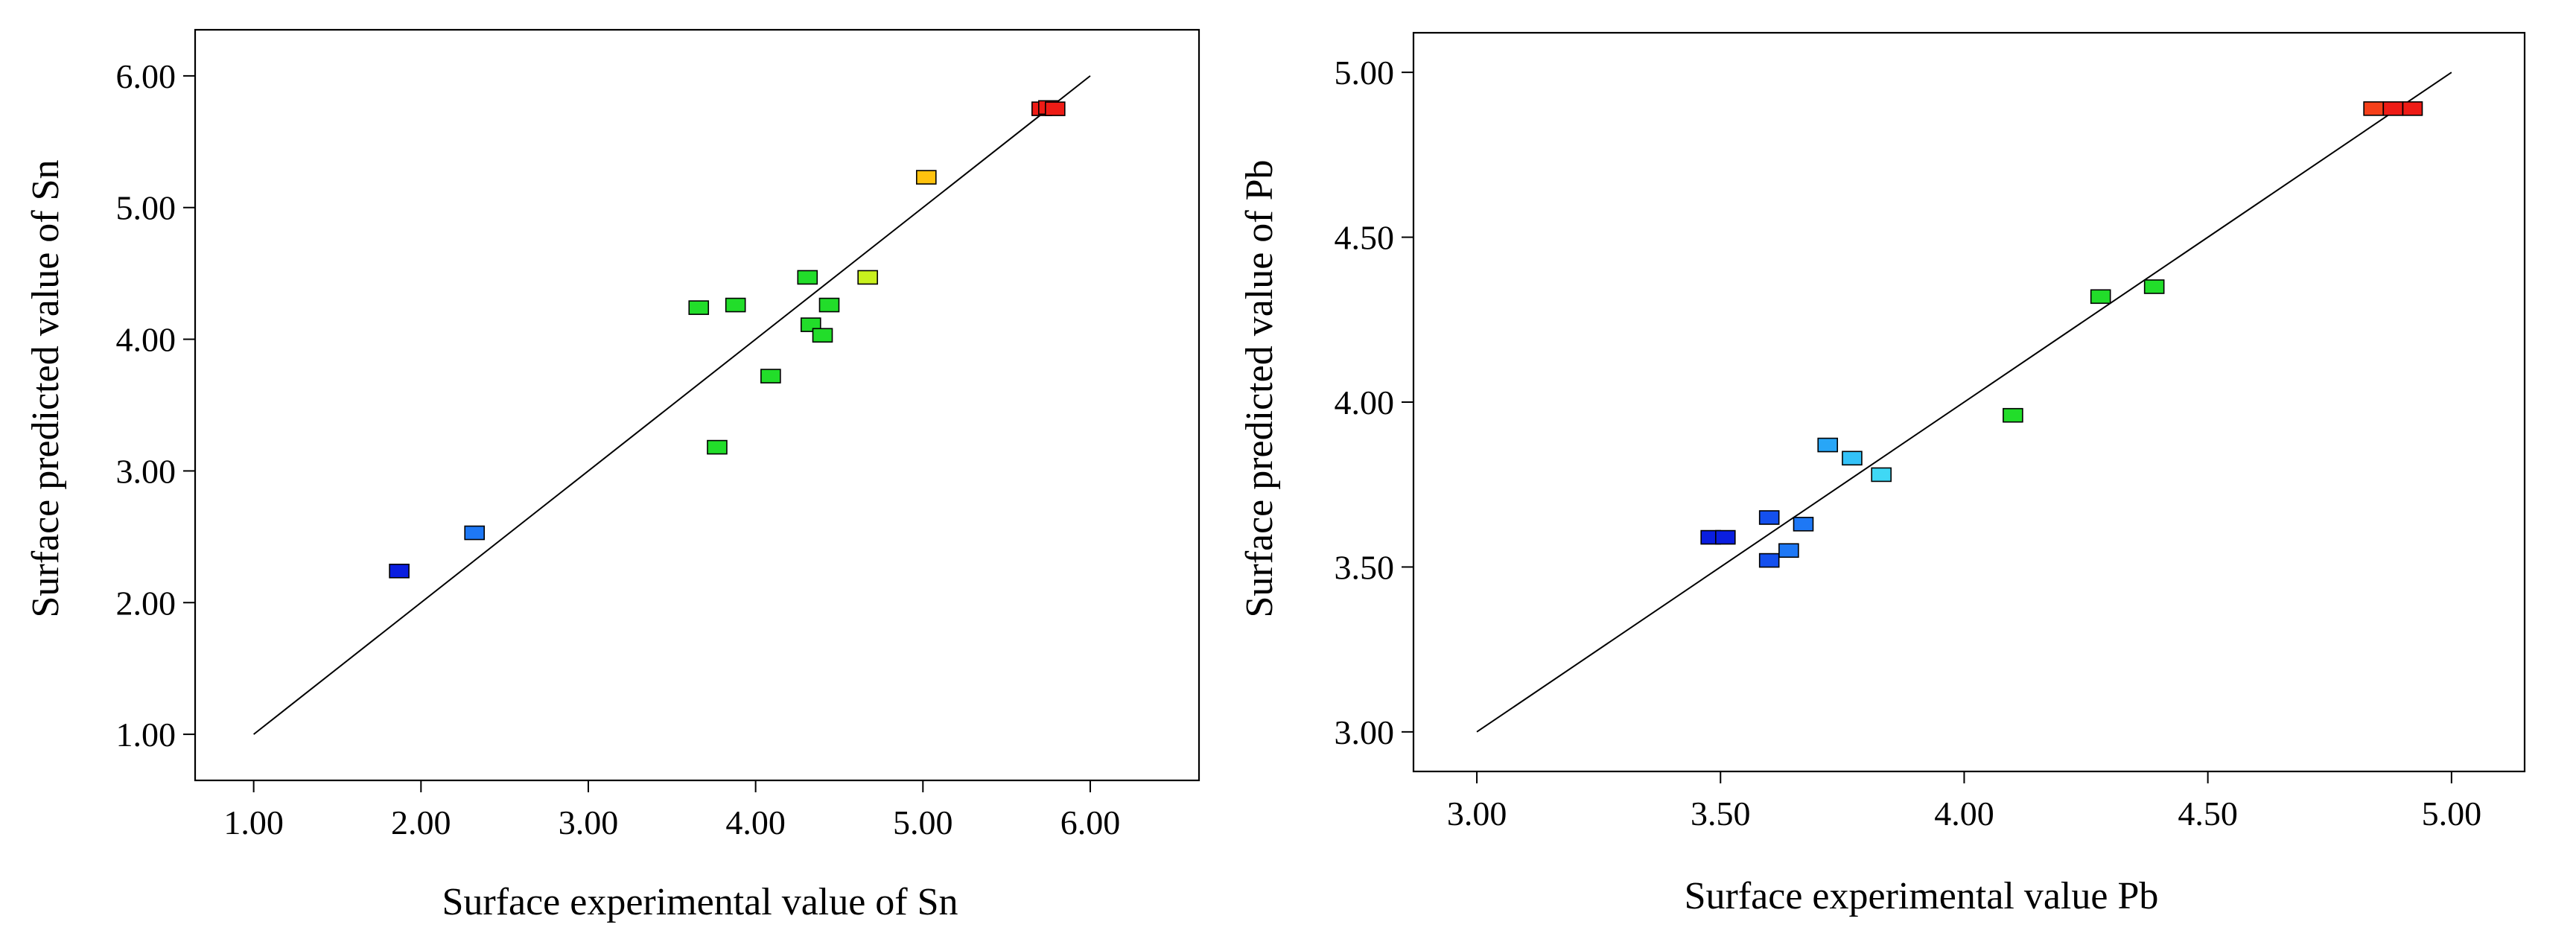 This screenshot has width=2576, height=939. Describe the element at coordinates (146, 208) in the screenshot. I see `sn-y-tick-label: 5.00` at that location.